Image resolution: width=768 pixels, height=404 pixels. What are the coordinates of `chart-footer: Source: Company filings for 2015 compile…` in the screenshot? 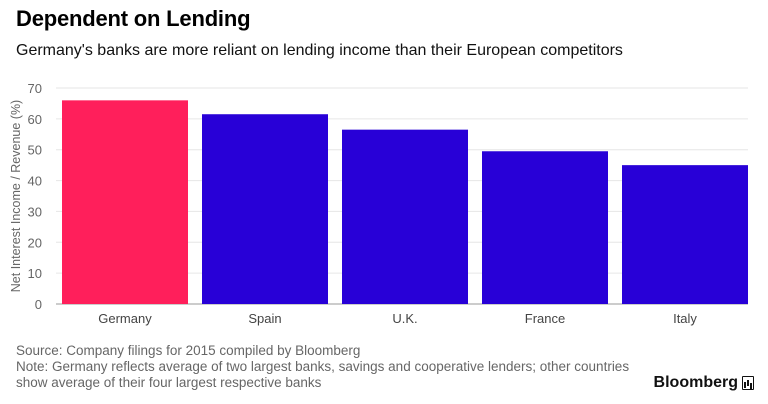 It's located at (326, 367).